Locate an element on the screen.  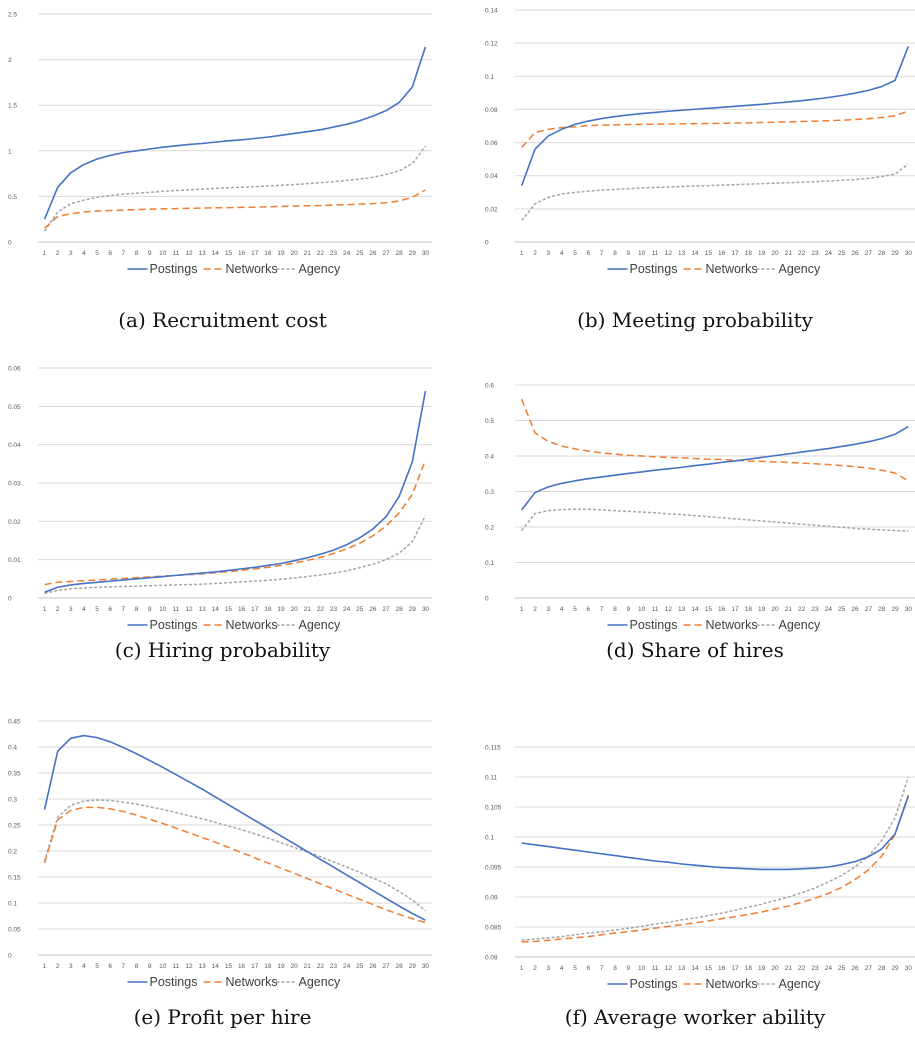
y-tick-label: 0.04 is located at coordinates (491, 176).